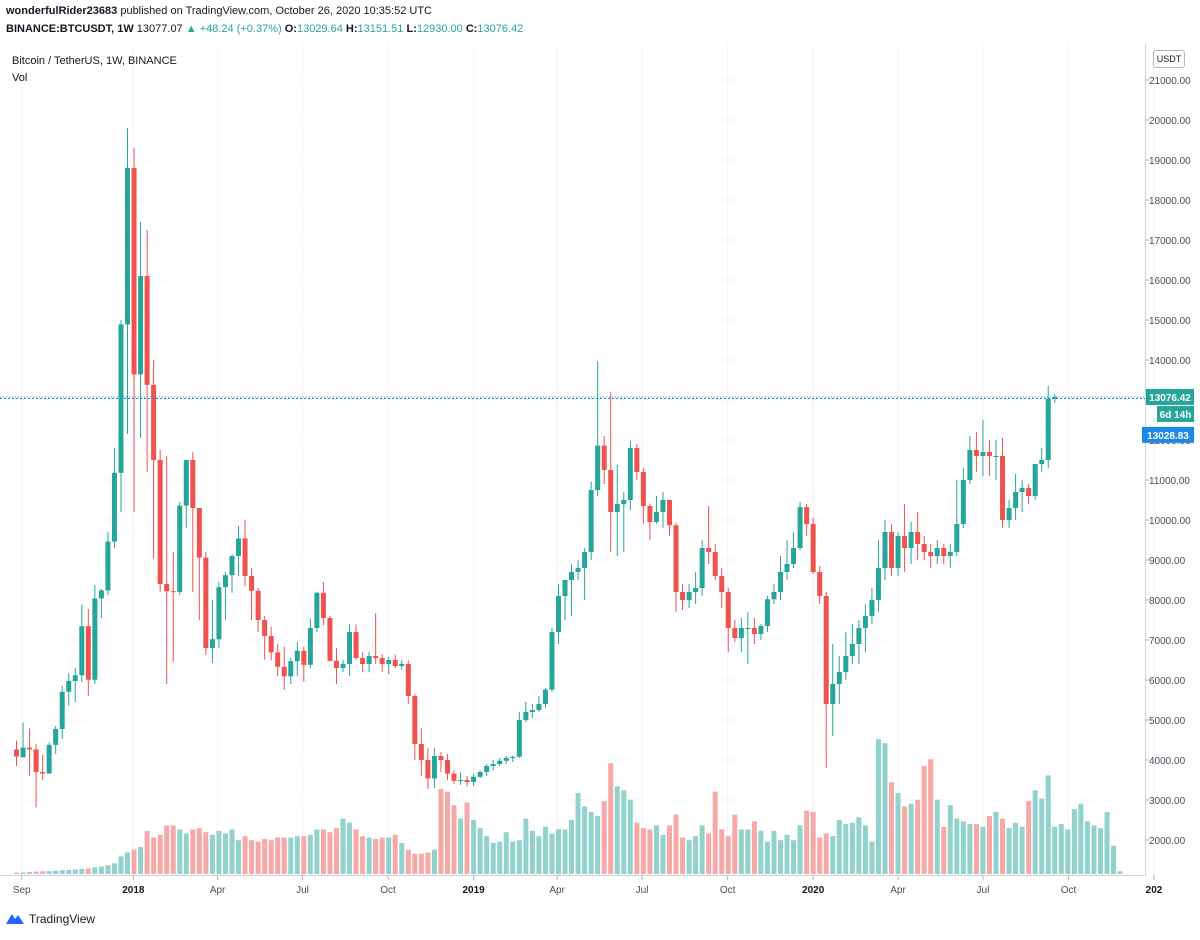 This screenshot has height=940, width=1200. What do you see at coordinates (62, 11) in the screenshot?
I see `author-name: wonderfulRider23683` at bounding box center [62, 11].